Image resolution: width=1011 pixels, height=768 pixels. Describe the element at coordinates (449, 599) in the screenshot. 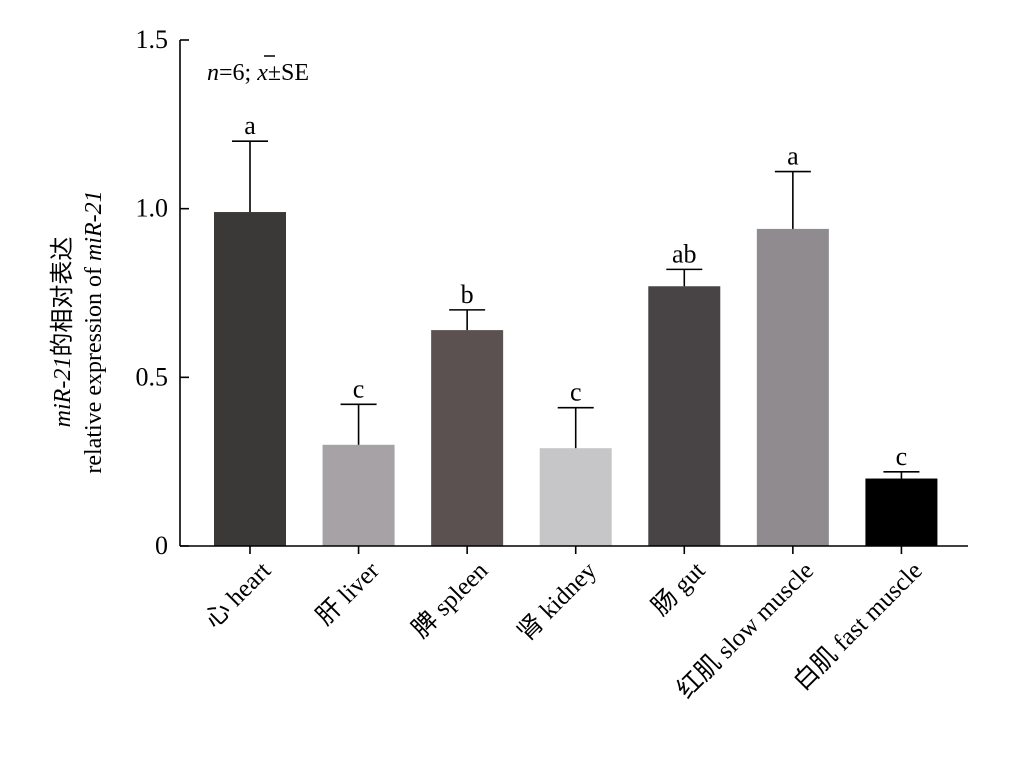

I see `x-tick-label: 脾 spleen` at that location.